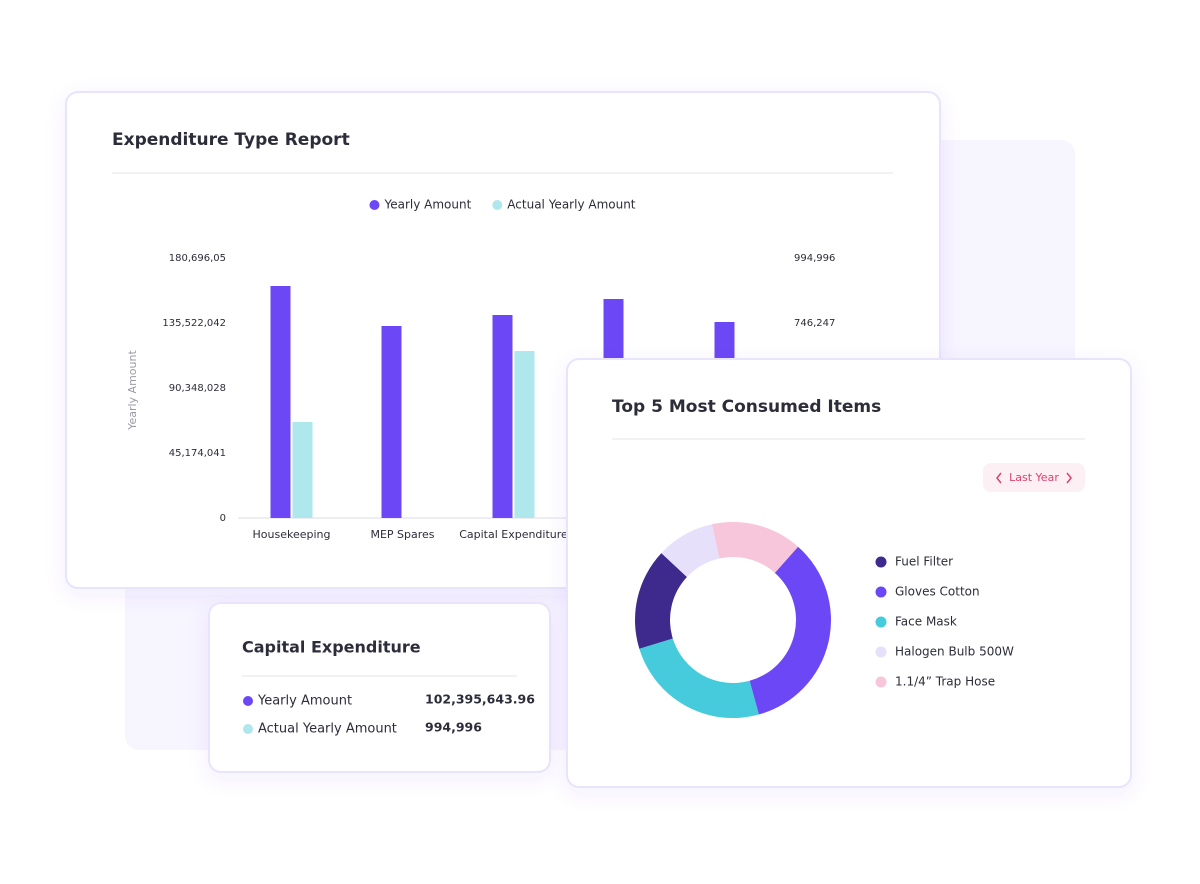 The width and height of the screenshot is (1200, 884). What do you see at coordinates (746, 407) in the screenshot?
I see `card-title: Top 5 Most Consumed Items` at bounding box center [746, 407].